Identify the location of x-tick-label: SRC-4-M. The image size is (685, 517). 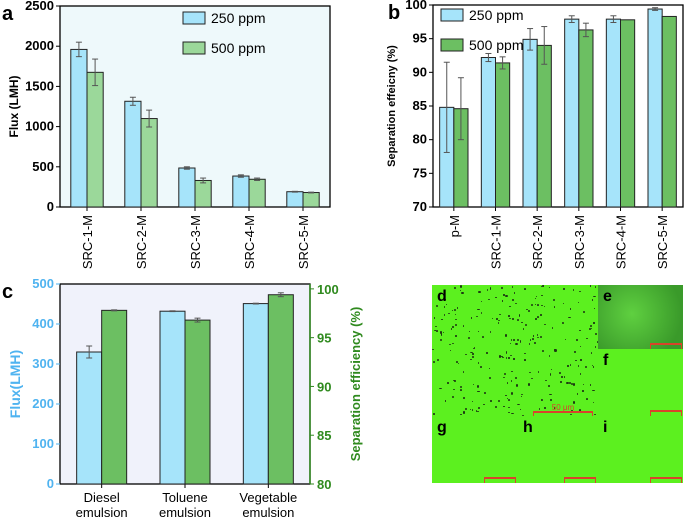
(621, 242).